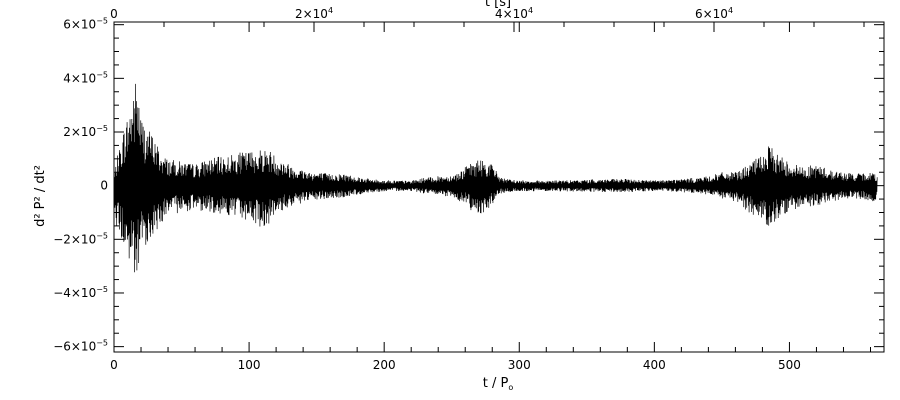 This screenshot has width=900, height=400. I want to click on x2-tick-label: 2×10⁴, so click(314, 13).